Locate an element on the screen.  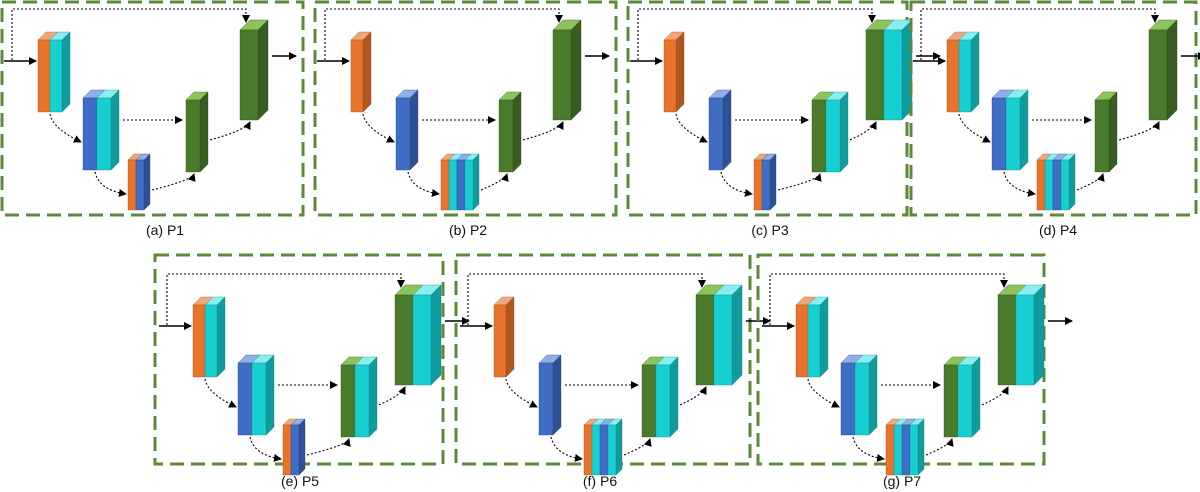
caption-p4: (d) P4 is located at coordinates (1058, 230).